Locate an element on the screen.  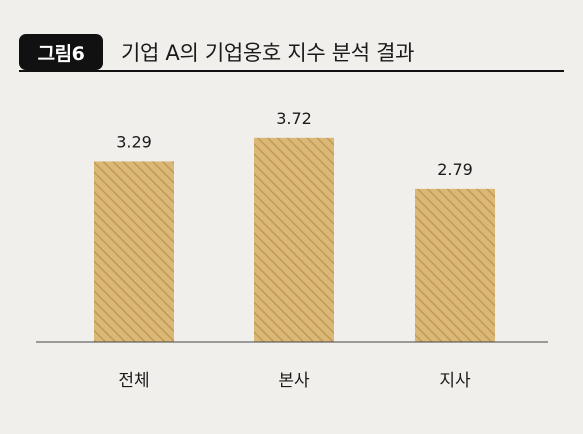
category-label-1: 전체 is located at coordinates (133, 381).